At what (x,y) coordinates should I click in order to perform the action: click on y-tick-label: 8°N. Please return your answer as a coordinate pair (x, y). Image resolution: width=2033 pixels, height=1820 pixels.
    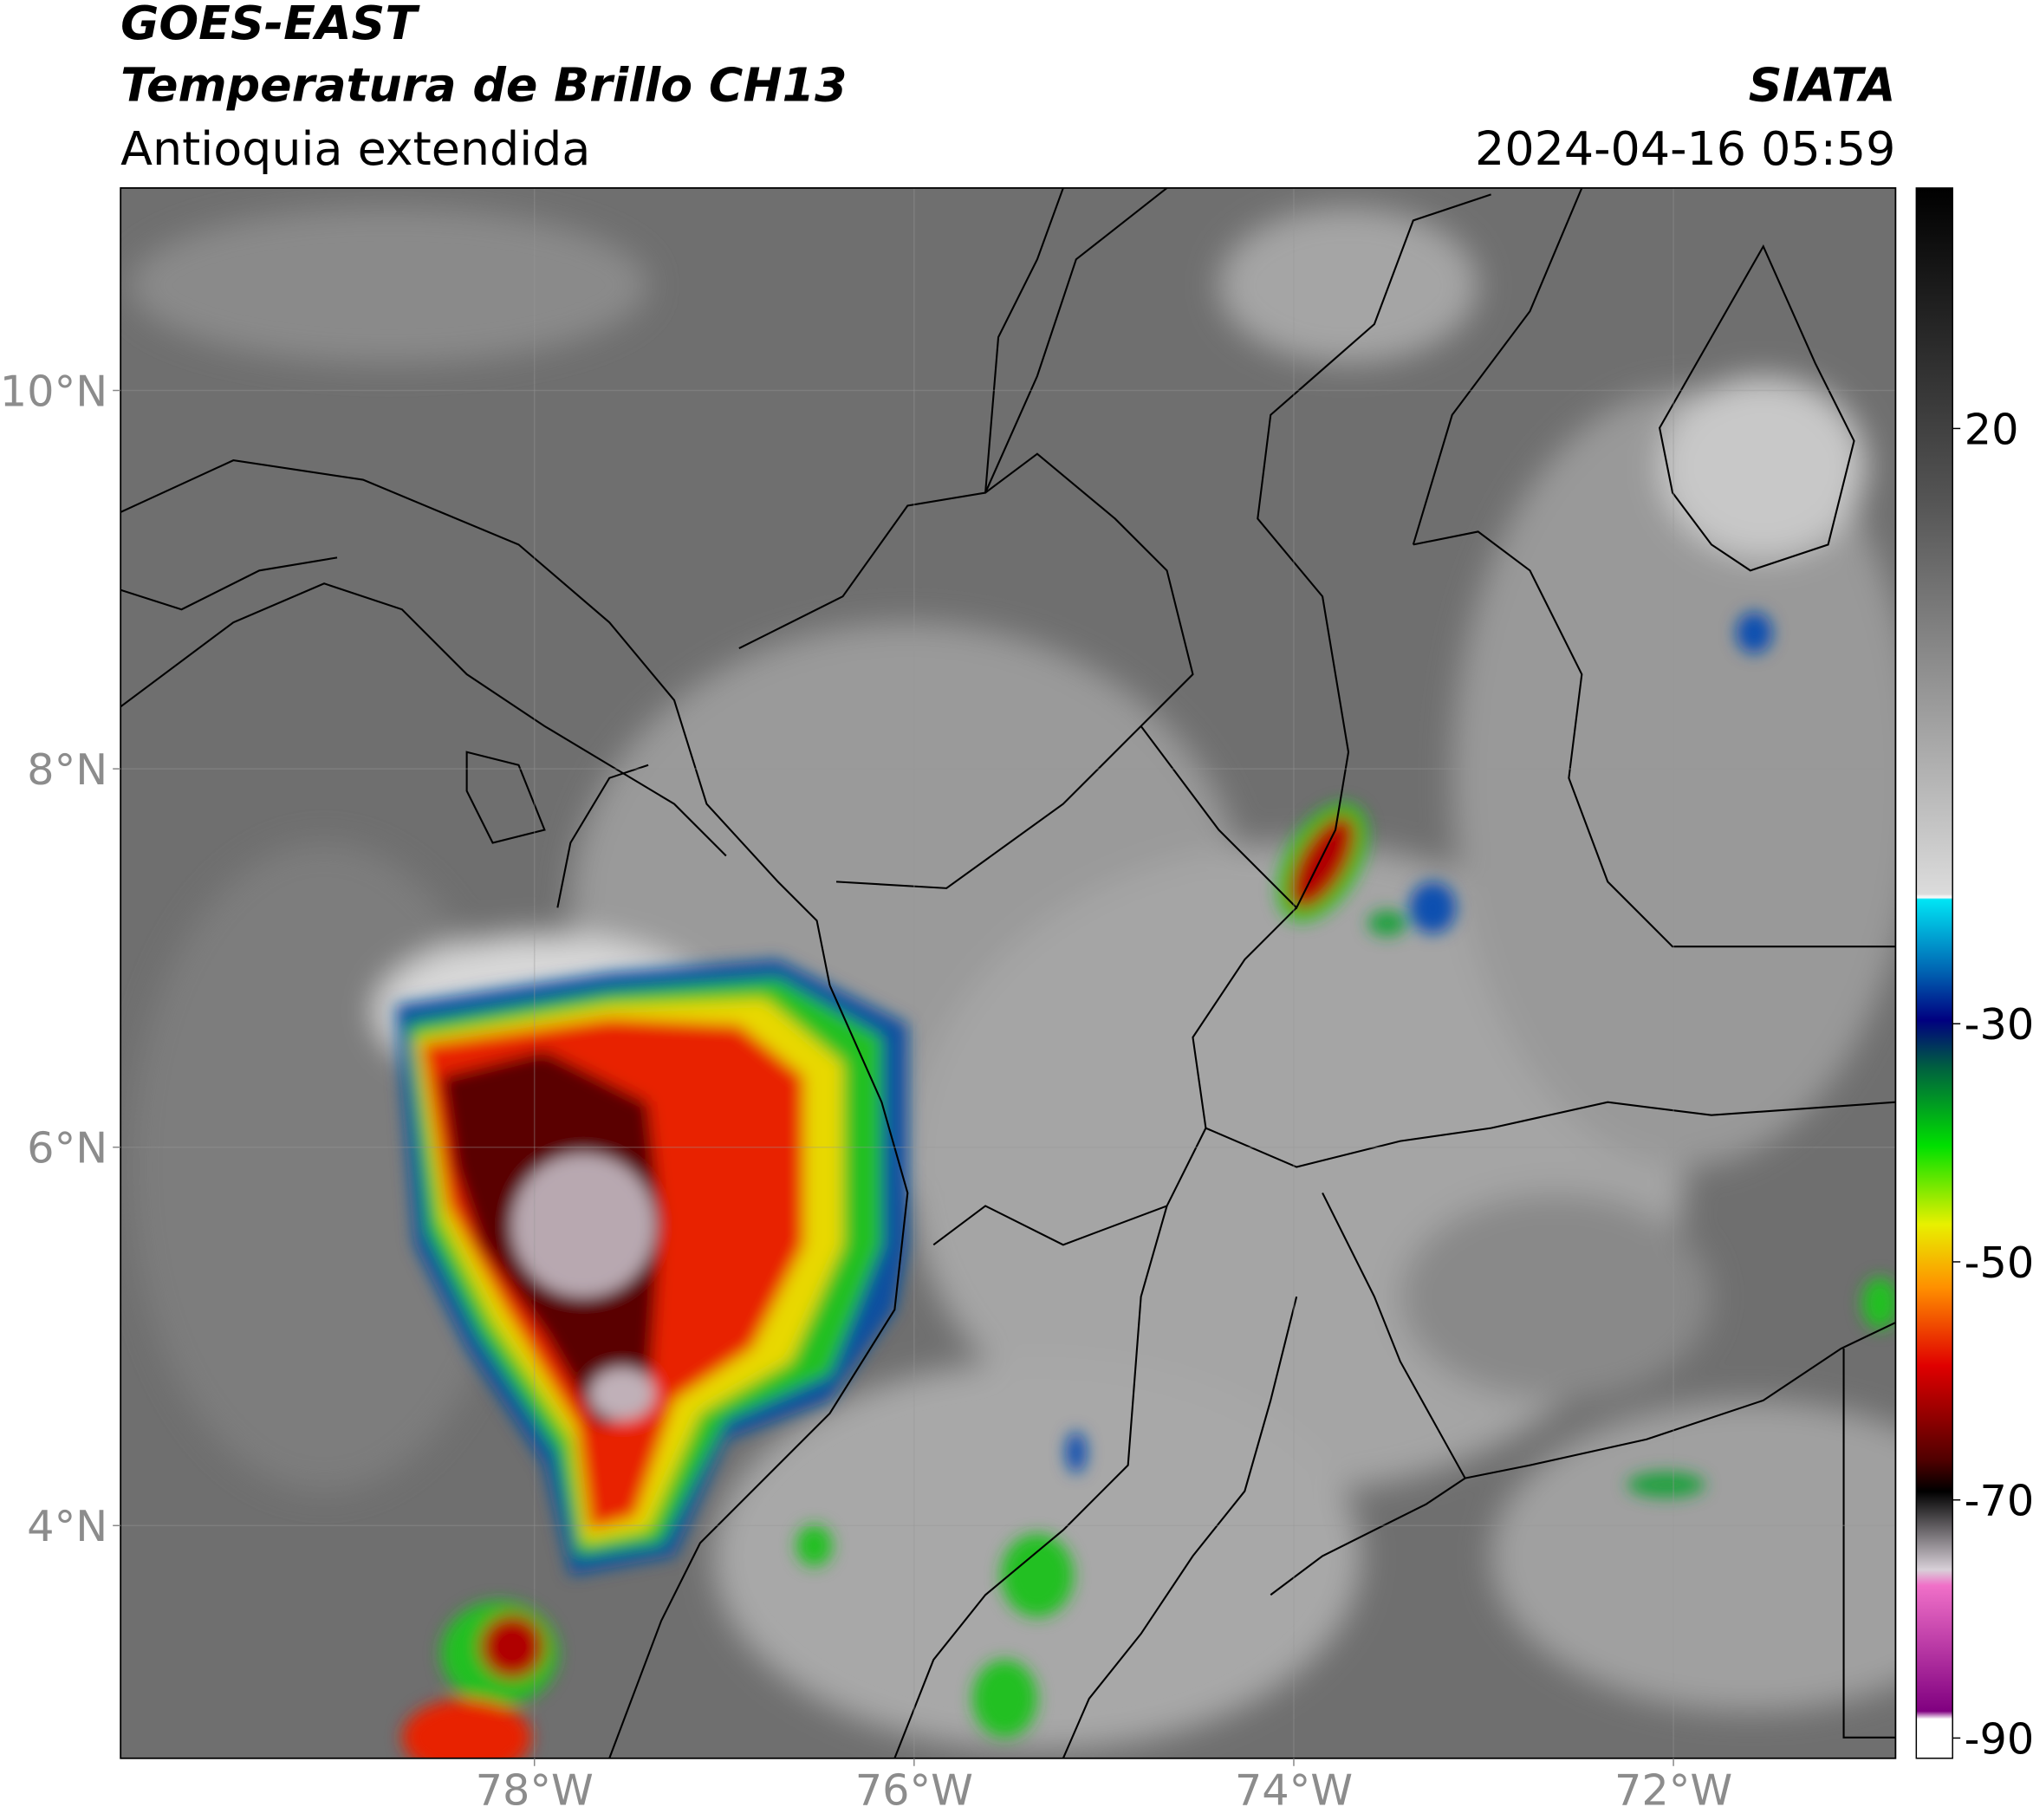
    Looking at the image, I should click on (67, 769).